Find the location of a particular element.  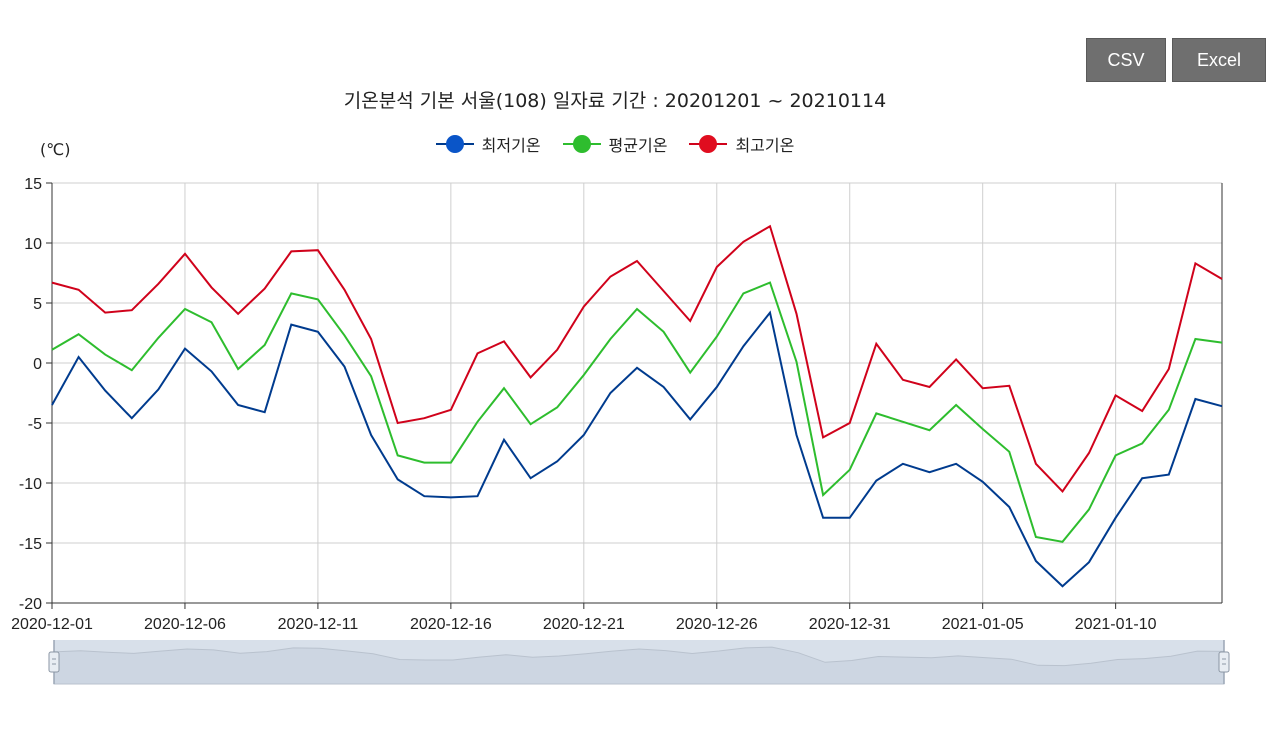

y-tick-label: 10 is located at coordinates (33, 244).